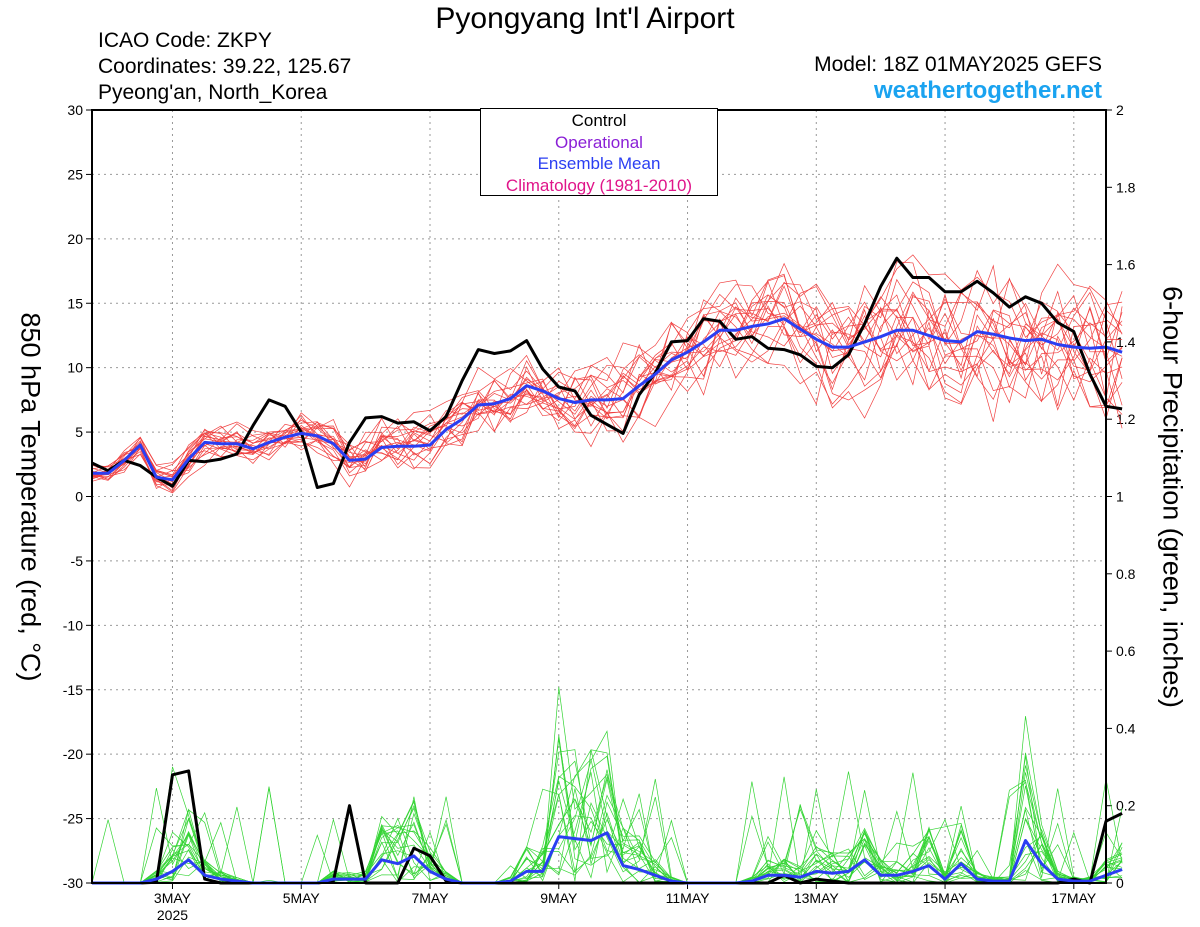 Image resolution: width=1200 pixels, height=927 pixels. What do you see at coordinates (79, 497) in the screenshot?
I see `y-tick-label-left: 0` at bounding box center [79, 497].